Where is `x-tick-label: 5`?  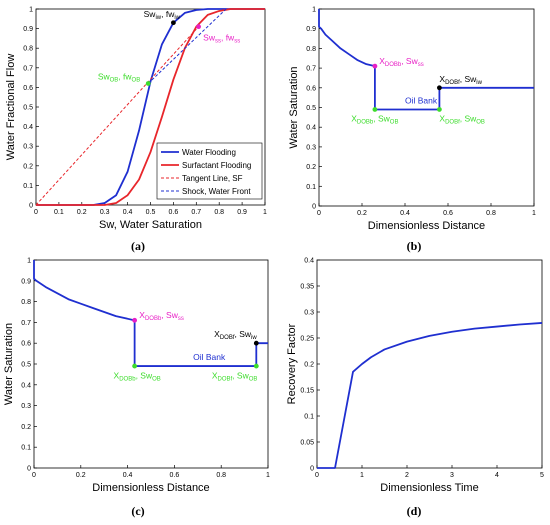
x-tick-label: 5 is located at coordinates (542, 475).